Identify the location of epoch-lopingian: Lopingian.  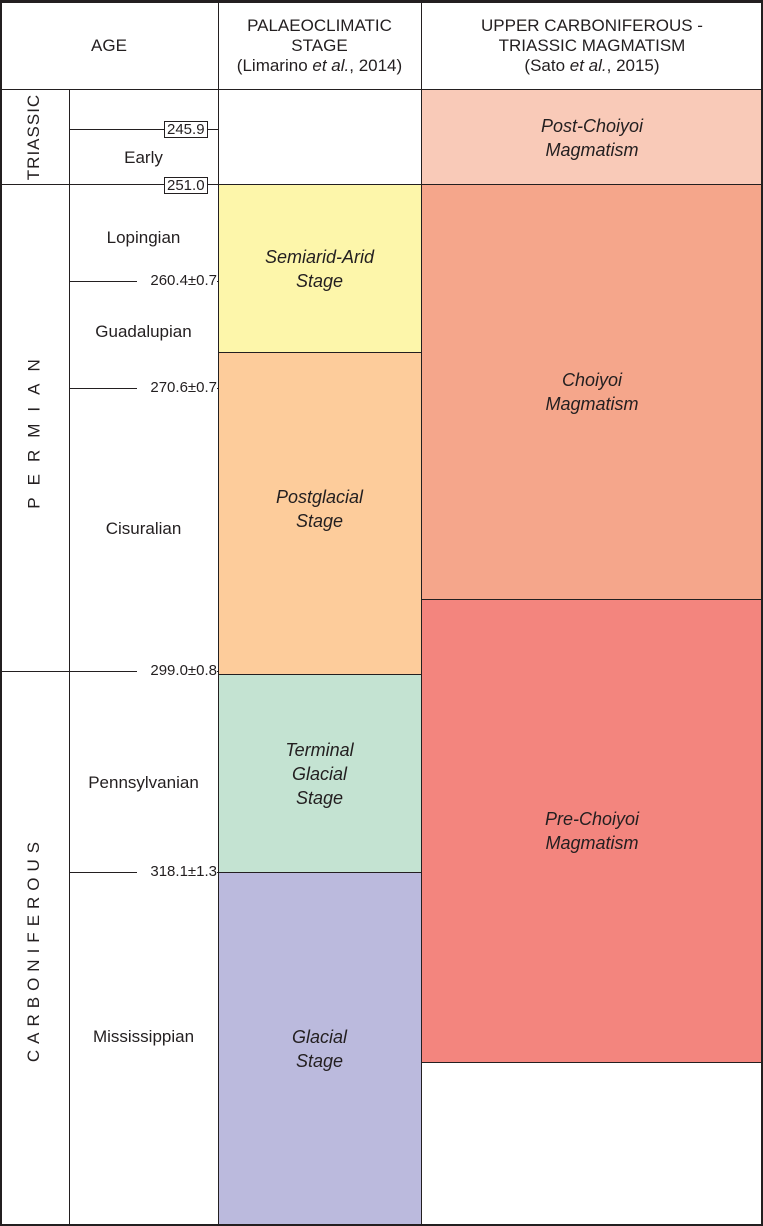
(143, 237).